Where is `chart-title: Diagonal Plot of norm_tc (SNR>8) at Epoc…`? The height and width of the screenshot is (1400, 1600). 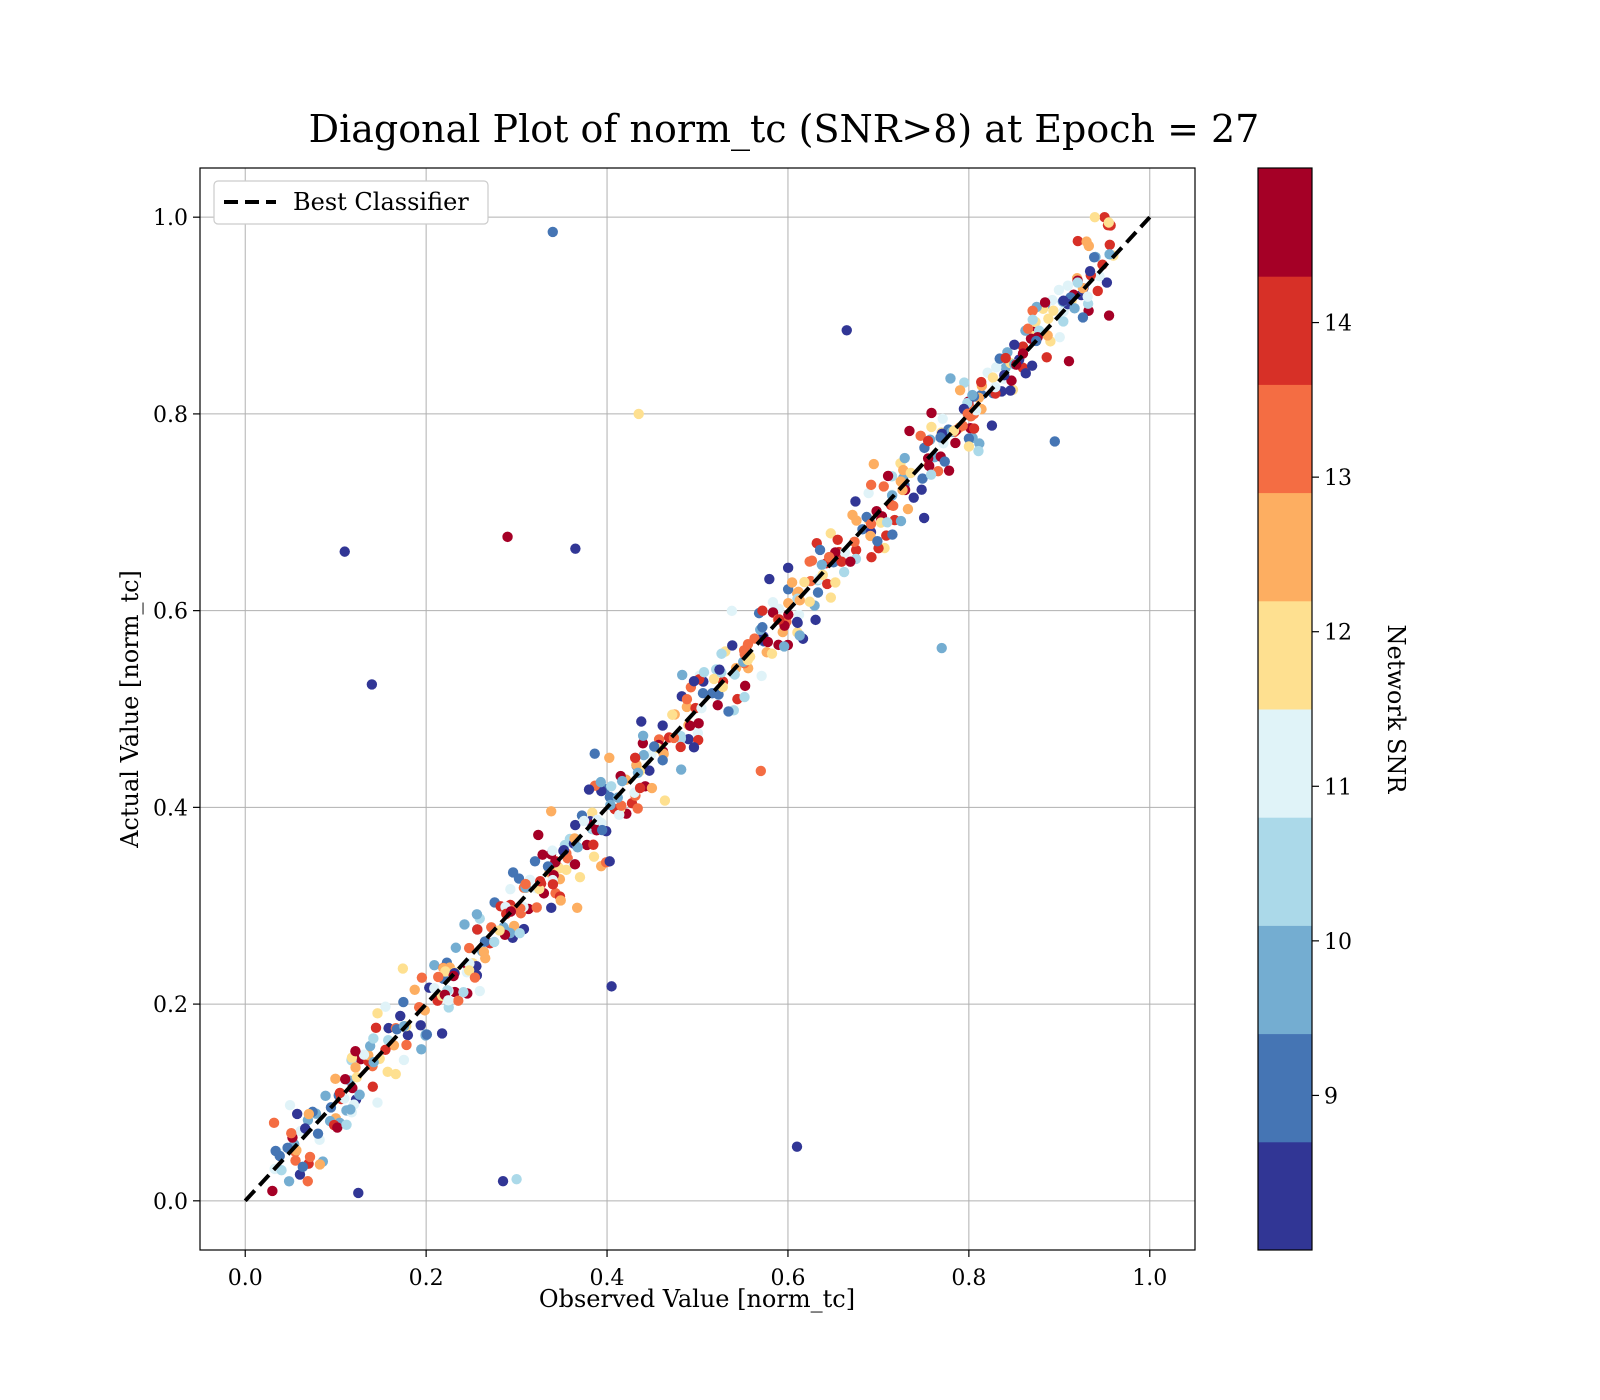 chart-title: Diagonal Plot of norm_tc (SNR>8) at Epoc… is located at coordinates (784, 129).